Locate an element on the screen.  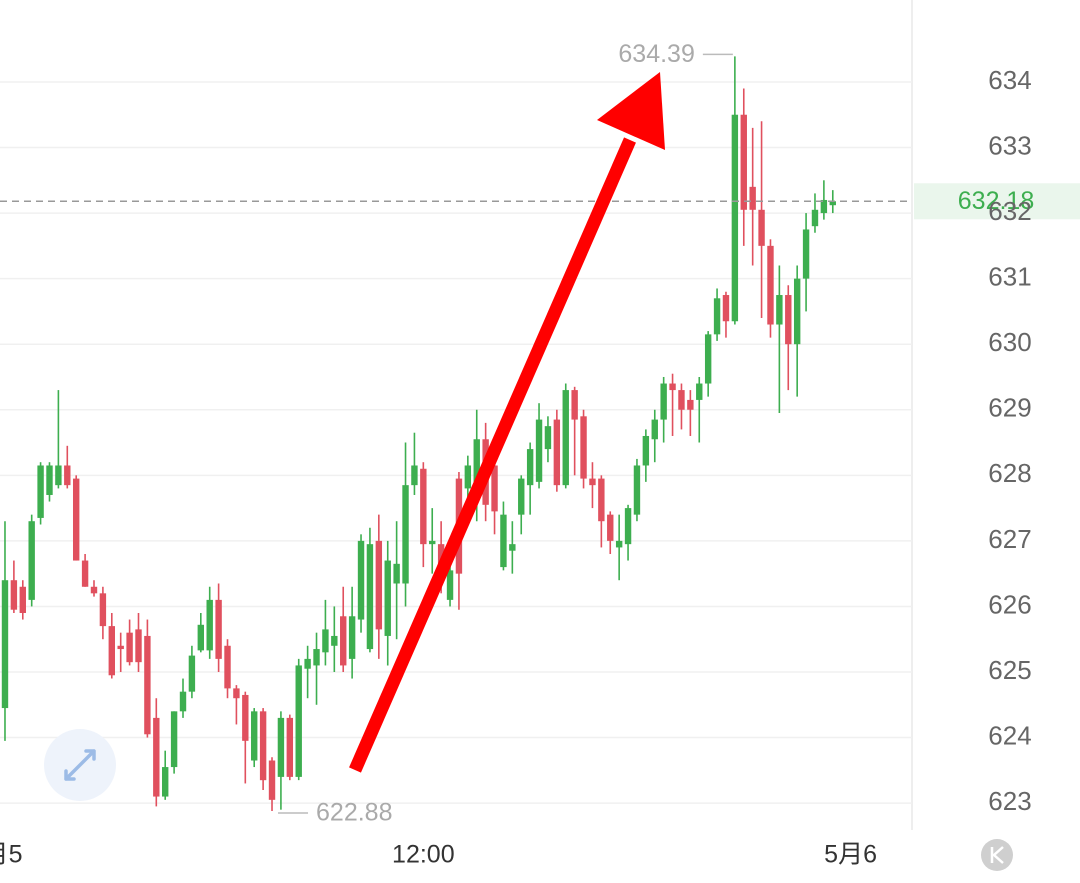
y-tick-label: 623 is located at coordinates (1009, 801).